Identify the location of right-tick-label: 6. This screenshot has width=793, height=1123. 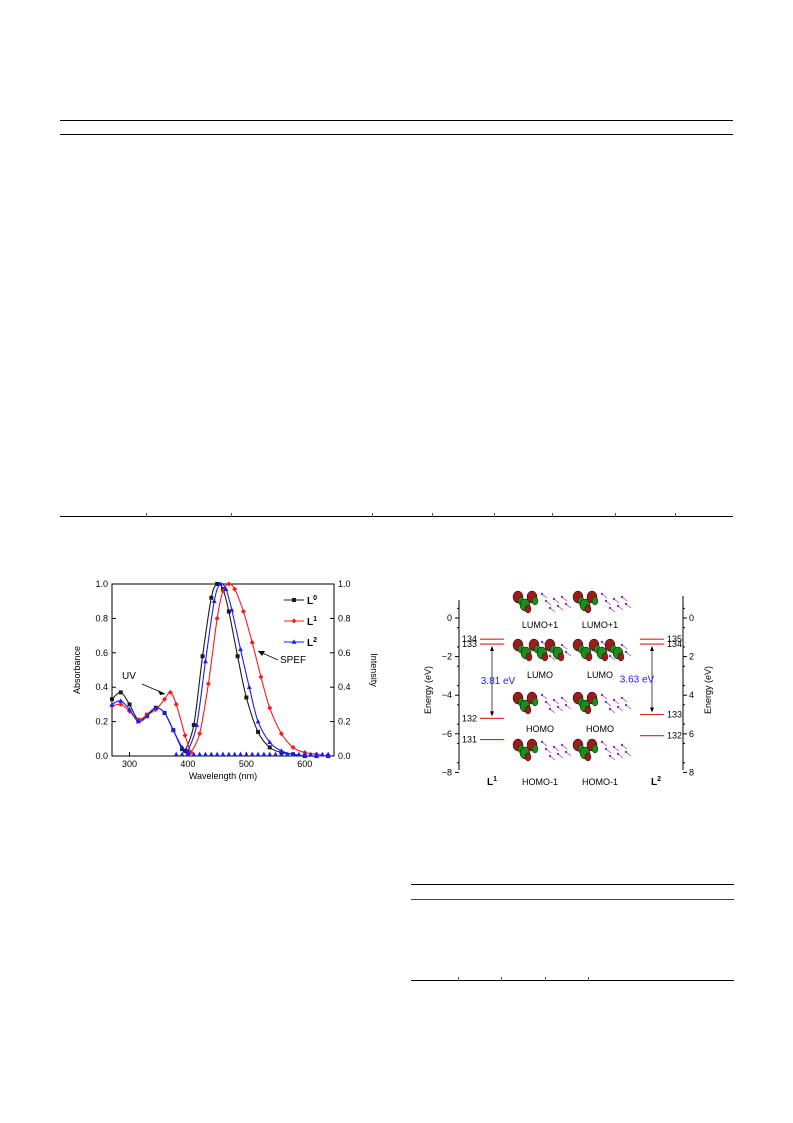
(691, 734).